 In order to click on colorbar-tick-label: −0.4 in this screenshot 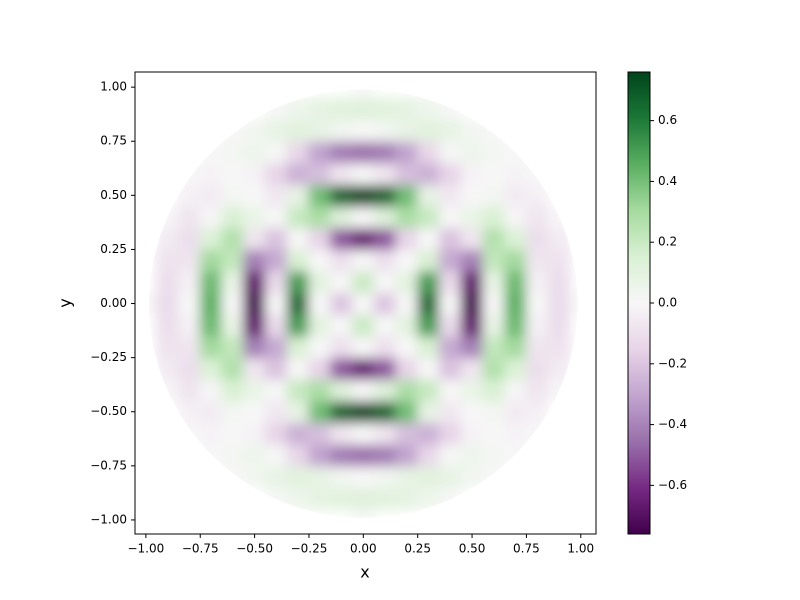, I will do `click(672, 424)`.